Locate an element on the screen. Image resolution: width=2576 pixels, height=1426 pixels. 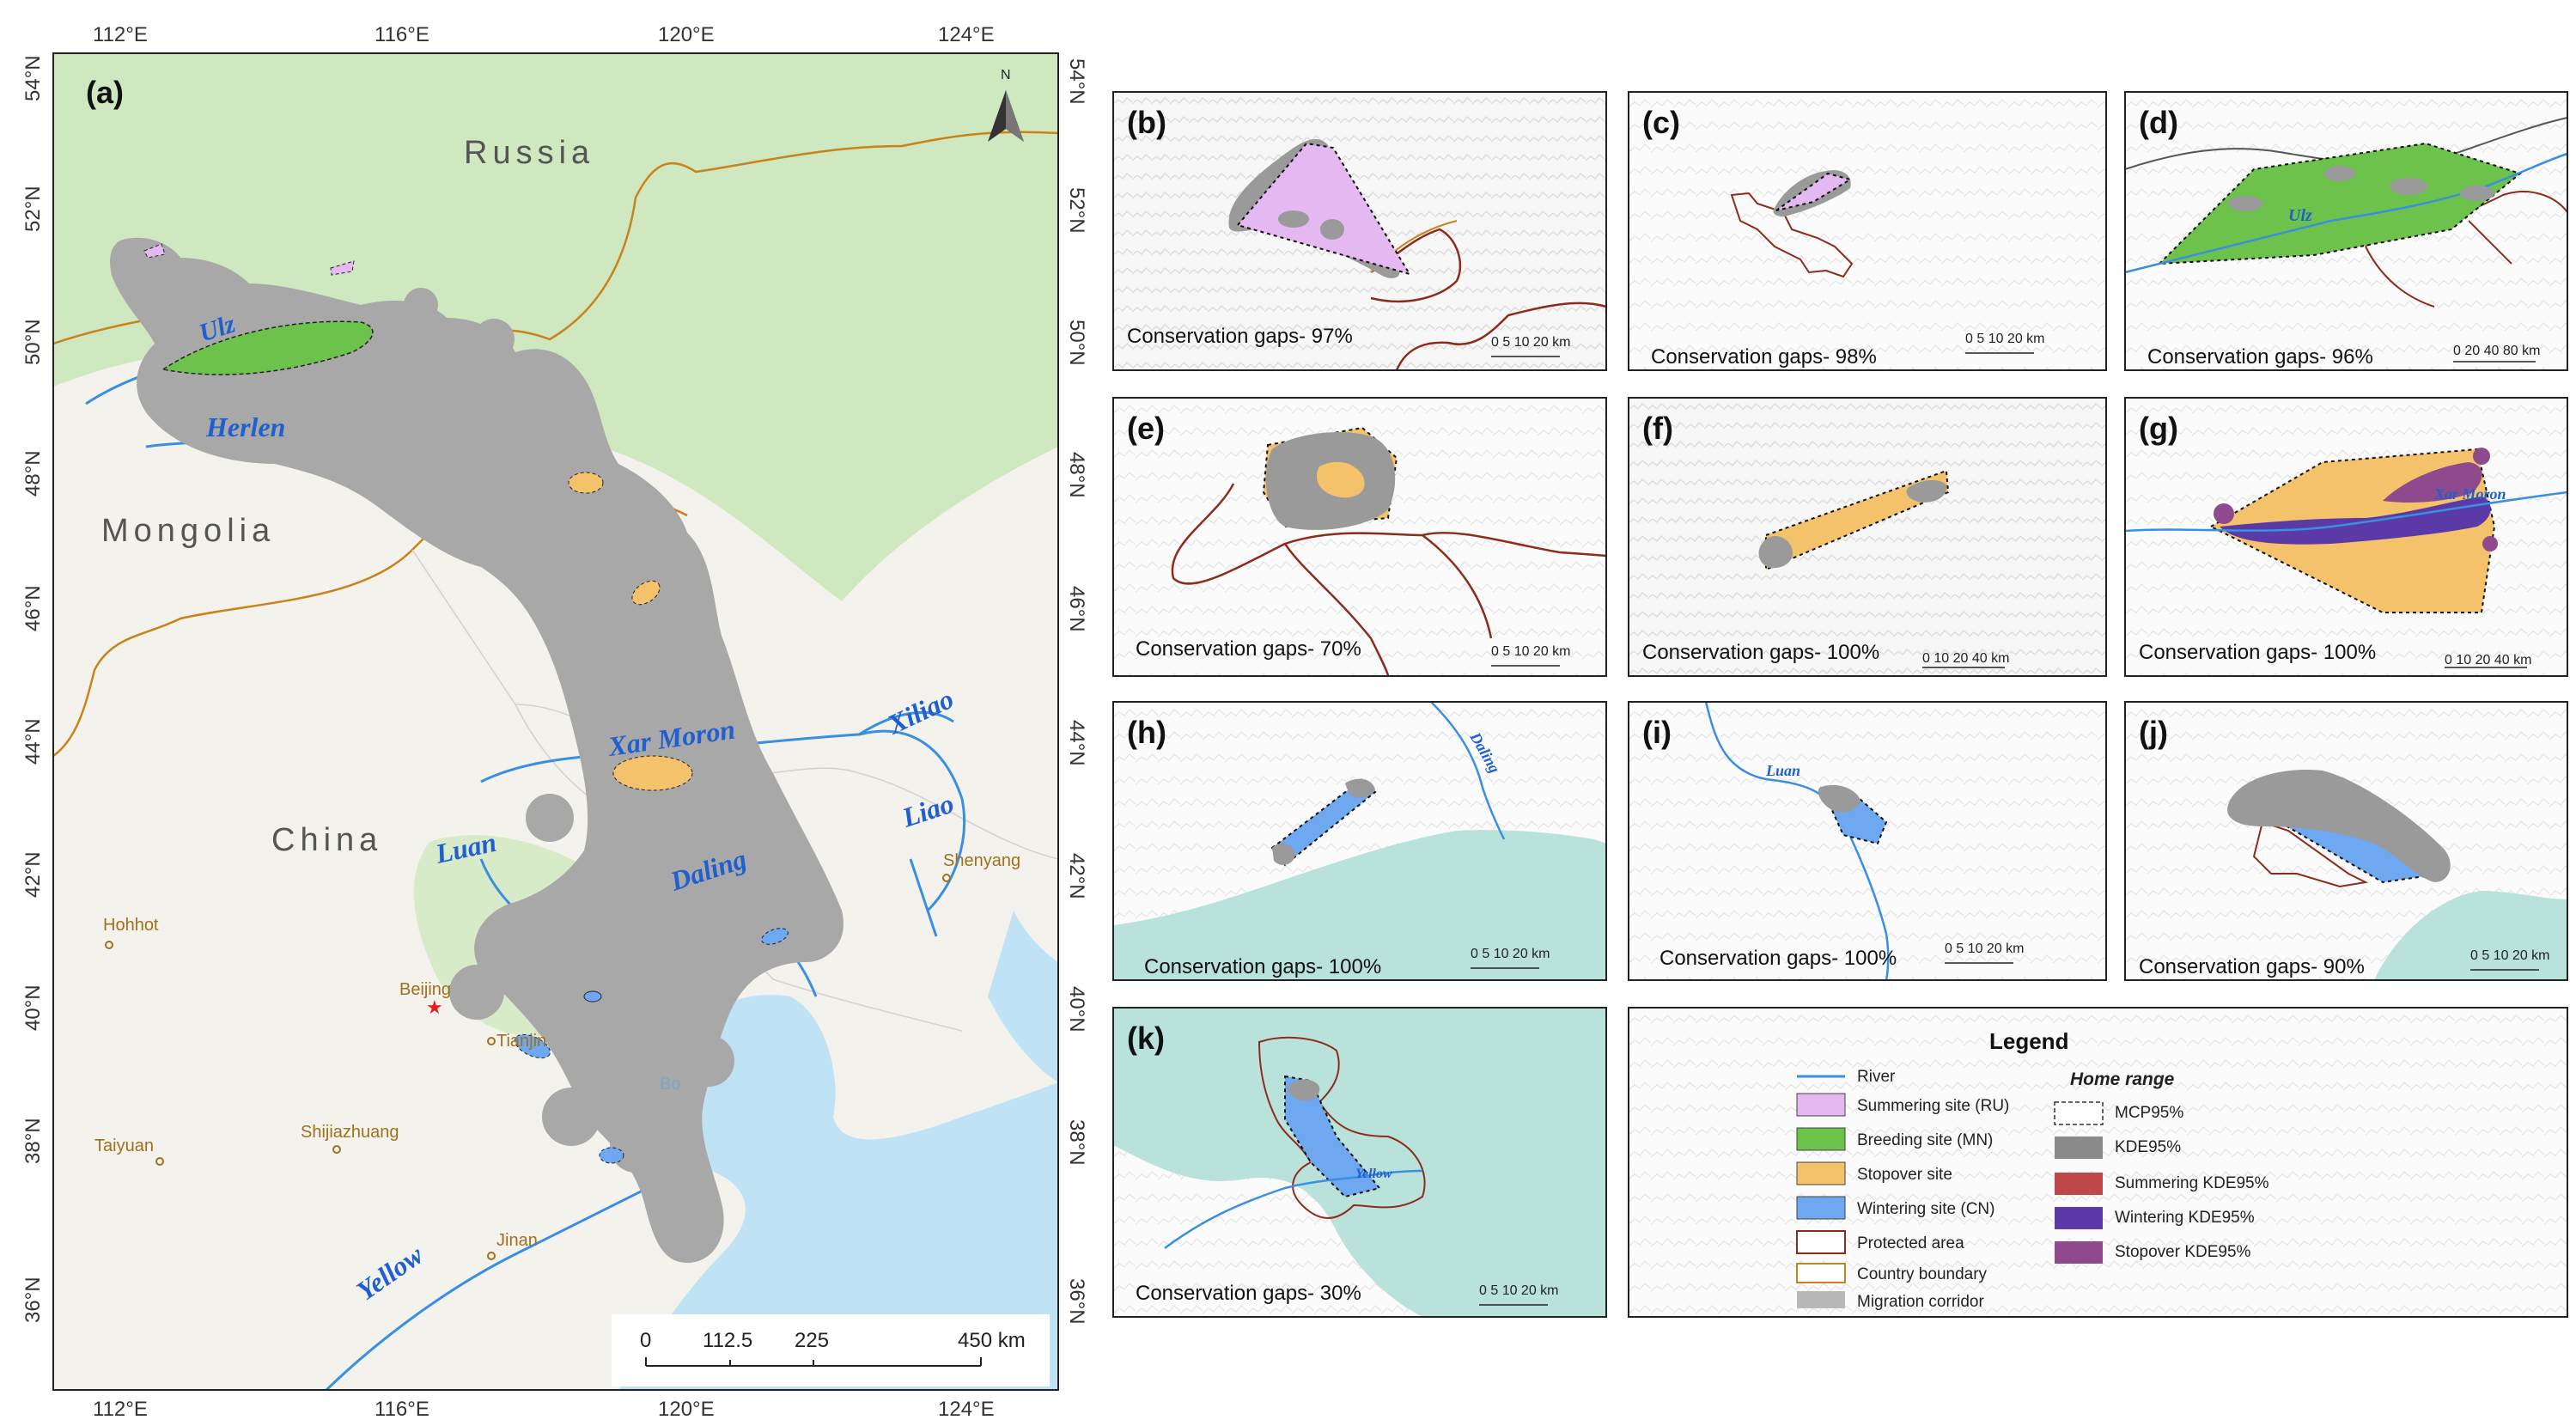
breeding-site-mn is located at coordinates (267, 347).